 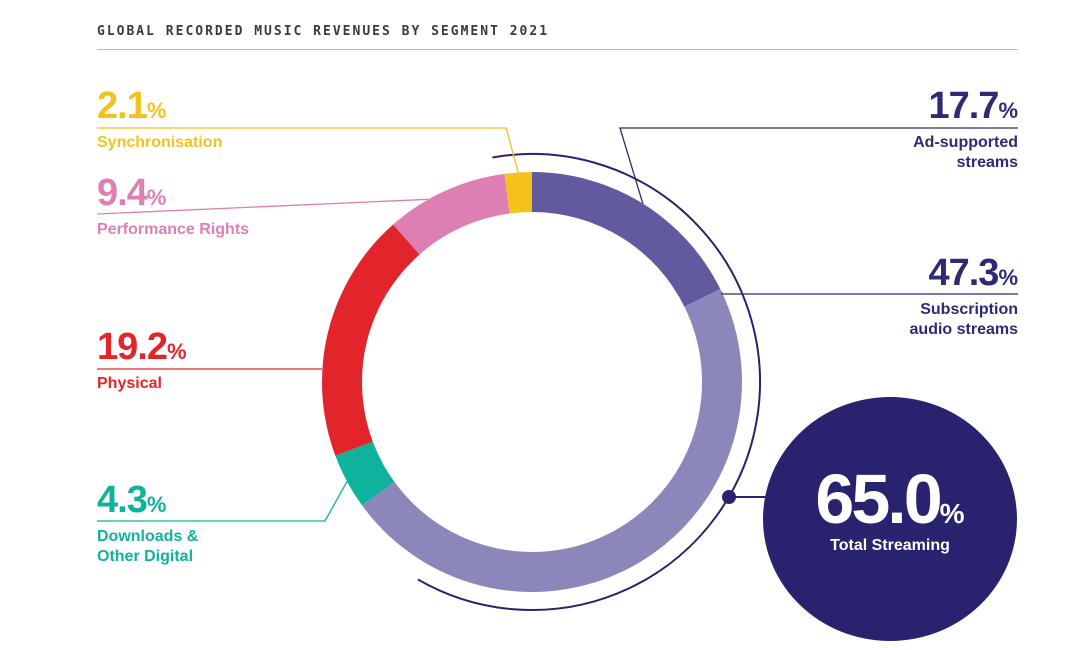 What do you see at coordinates (963, 106) in the screenshot?
I see `value-ad-supported: 17.7` at bounding box center [963, 106].